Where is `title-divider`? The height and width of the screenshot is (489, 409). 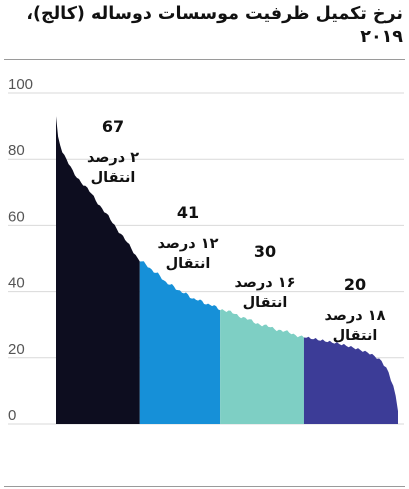
title-divider is located at coordinates (204, 59).